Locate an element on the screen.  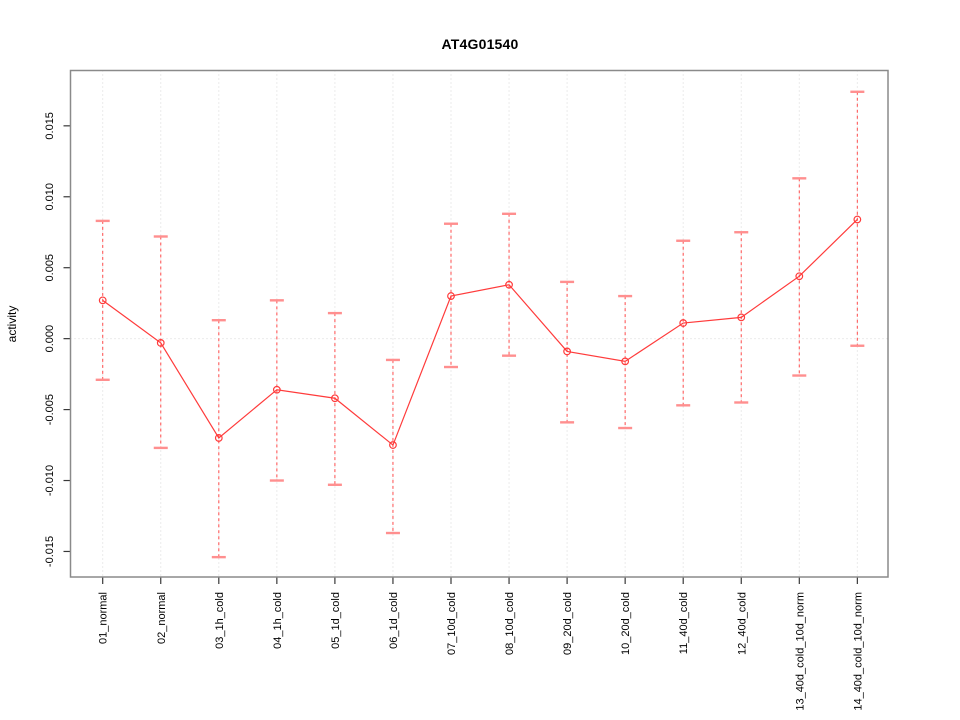
x-tick-label: 04_1h_cold is located at coordinates (278, 620).